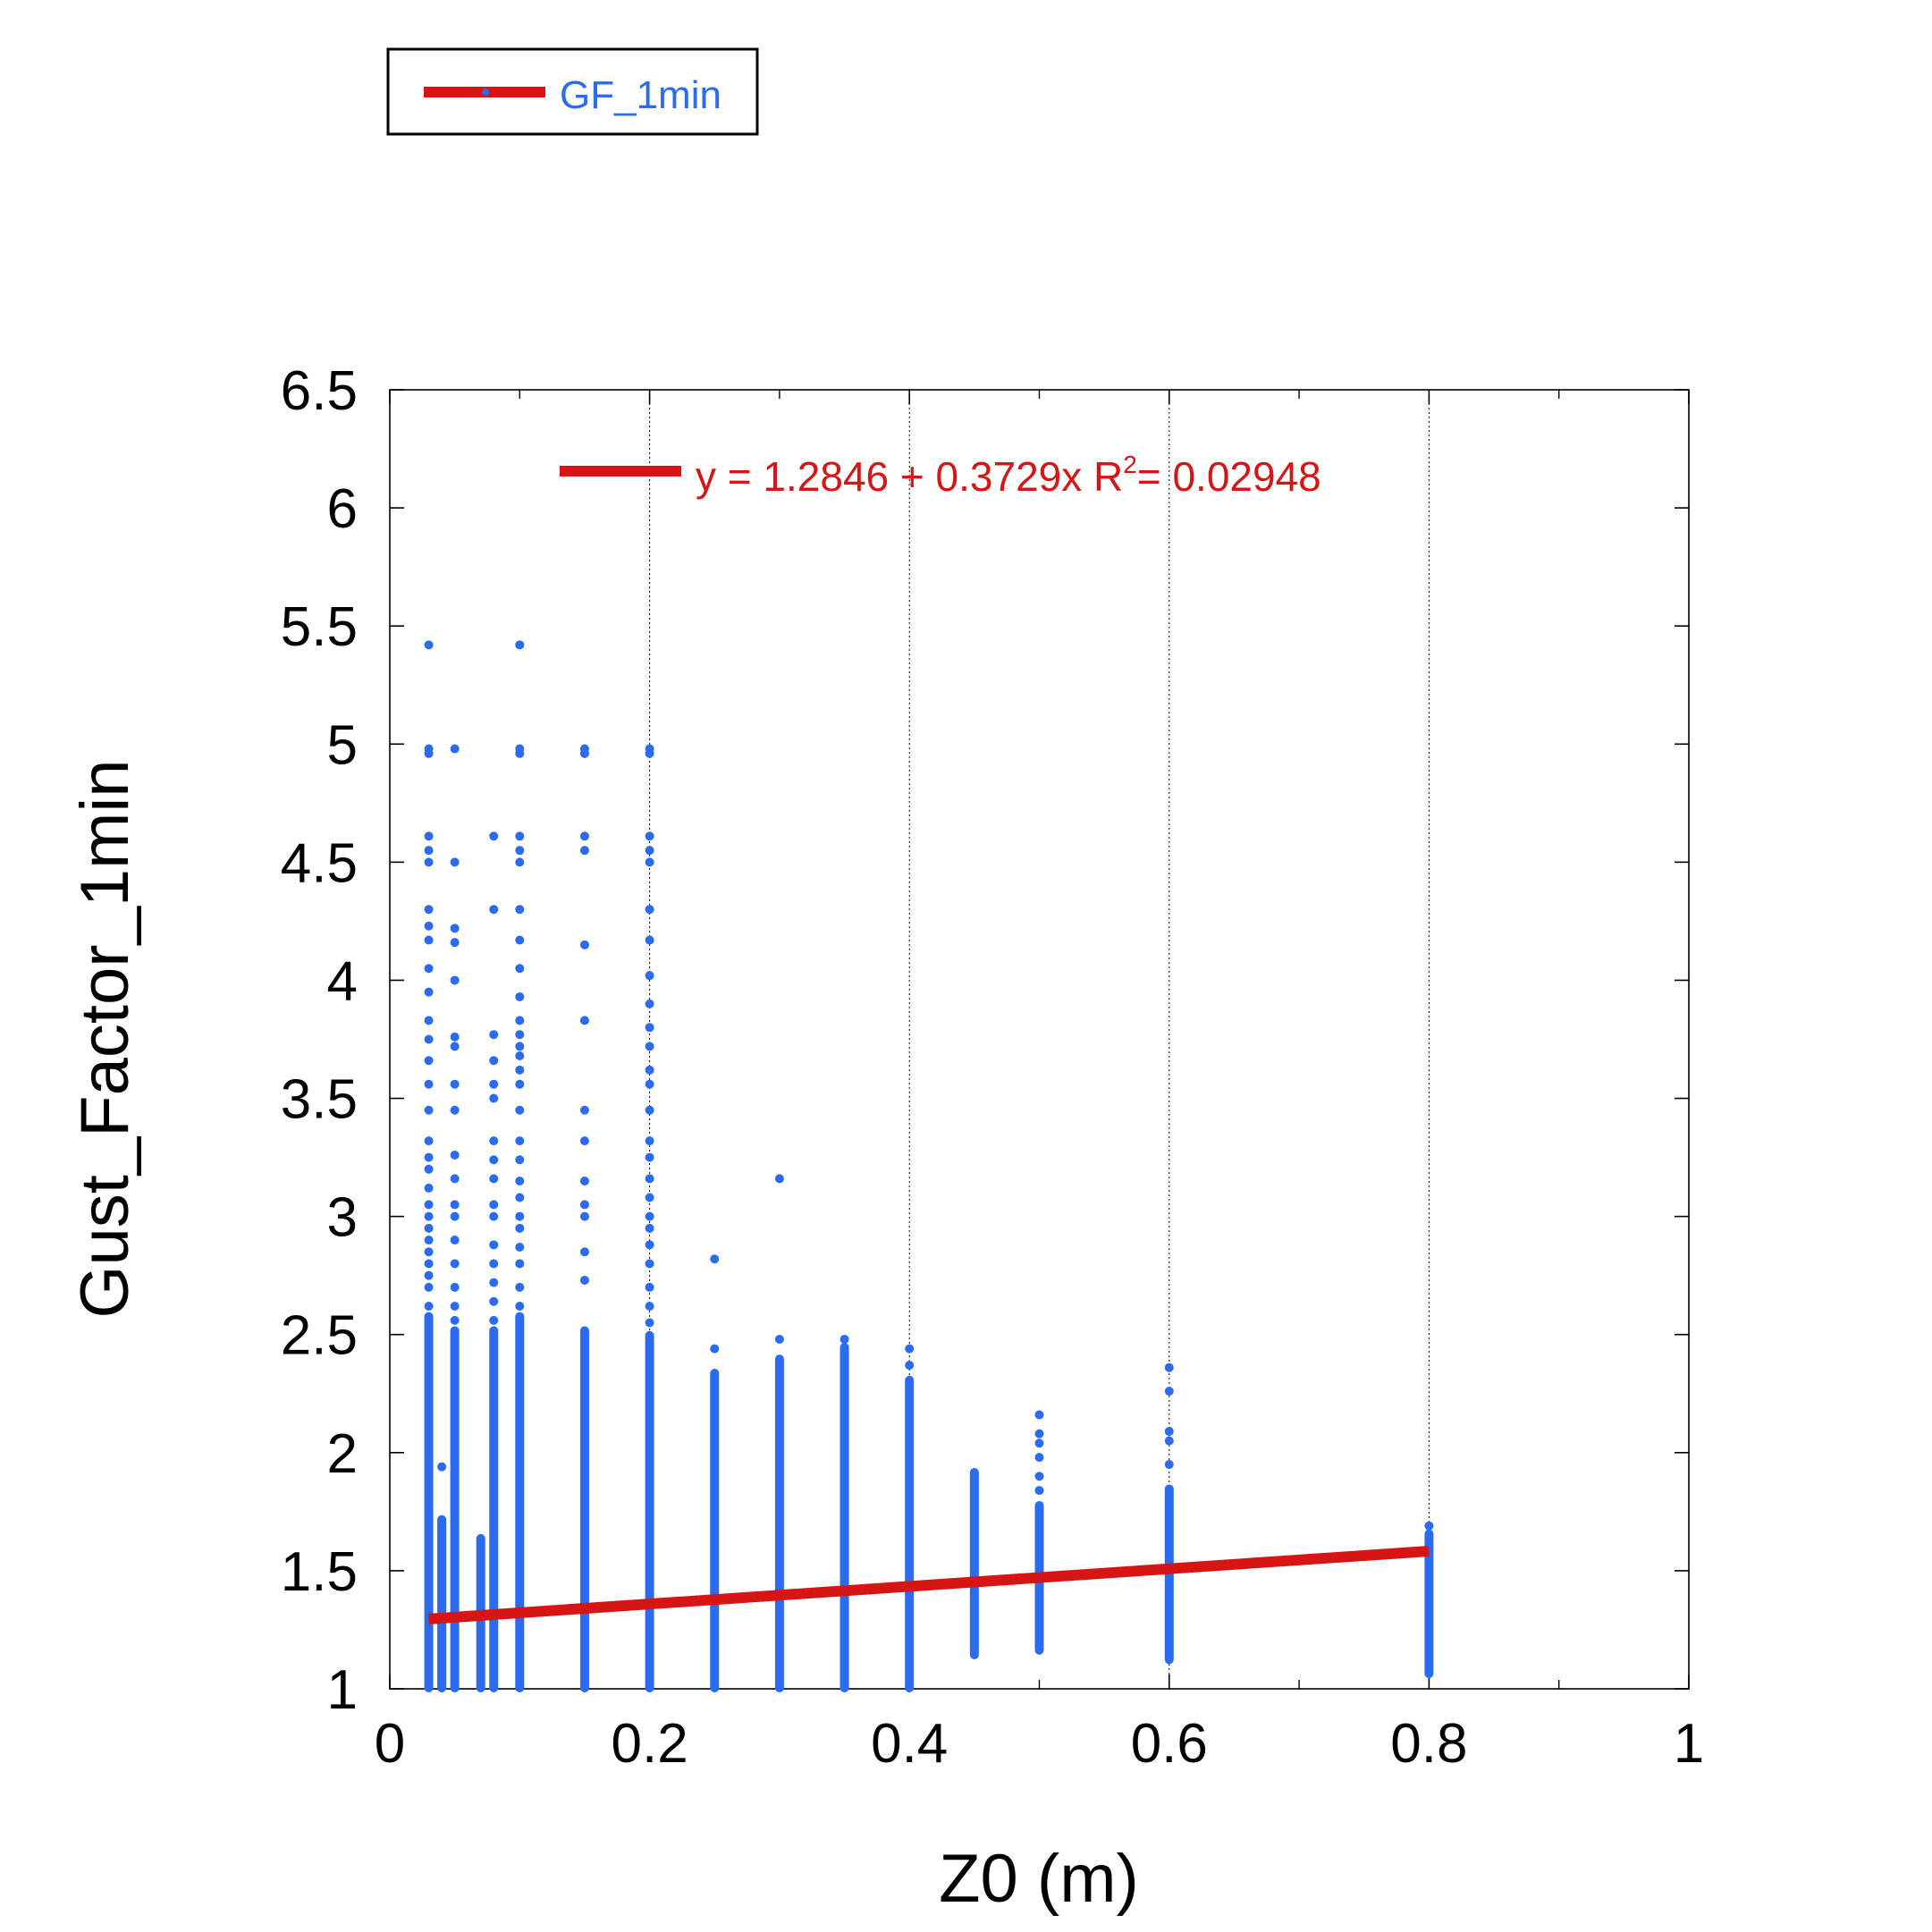 This screenshot has width=1932, height=1932. Describe the element at coordinates (1008, 476) in the screenshot. I see `fit-equation: y = 1.2846 + 0.3729x R2= 0.02948` at that location.